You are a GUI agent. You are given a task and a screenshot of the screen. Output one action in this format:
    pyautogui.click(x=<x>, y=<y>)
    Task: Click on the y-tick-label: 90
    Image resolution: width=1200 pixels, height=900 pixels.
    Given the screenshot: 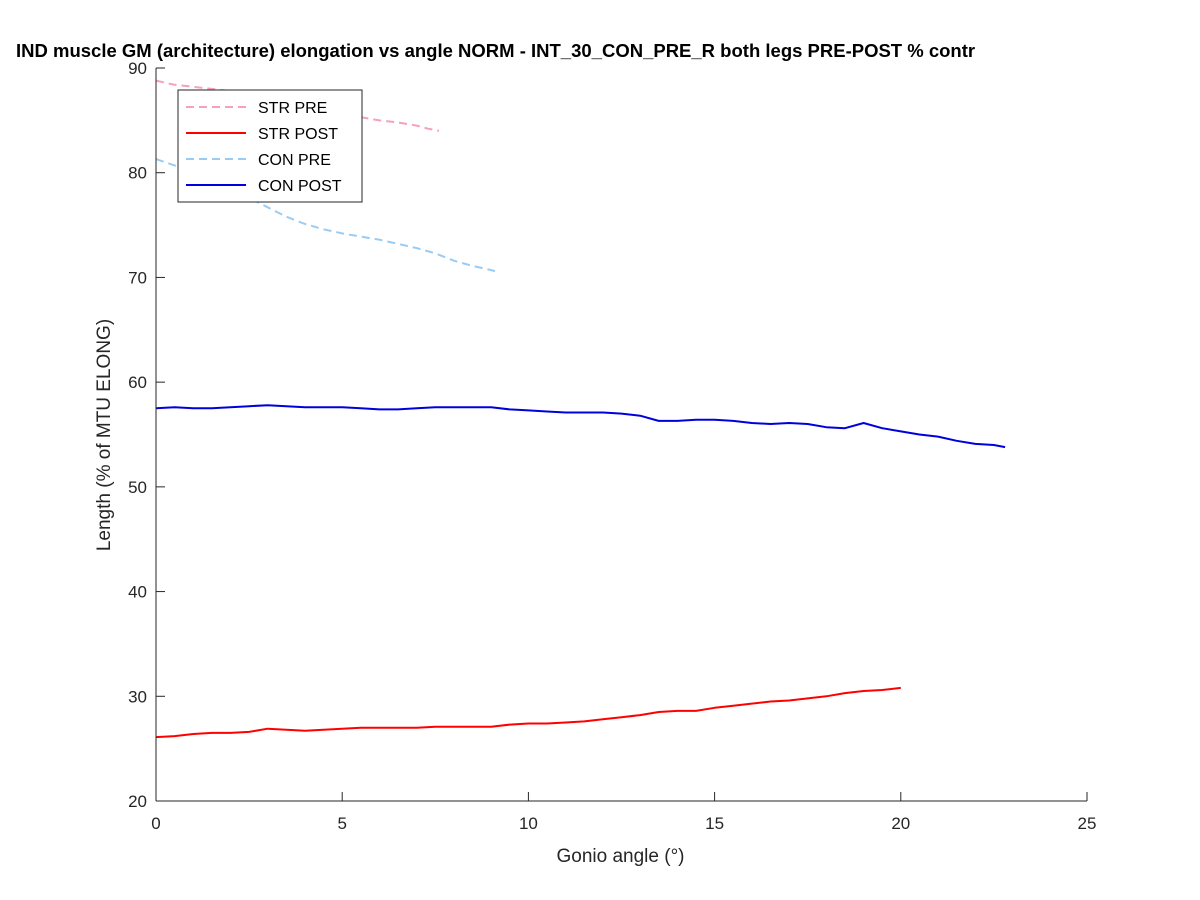 What is the action you would take?
    pyautogui.click(x=137, y=68)
    